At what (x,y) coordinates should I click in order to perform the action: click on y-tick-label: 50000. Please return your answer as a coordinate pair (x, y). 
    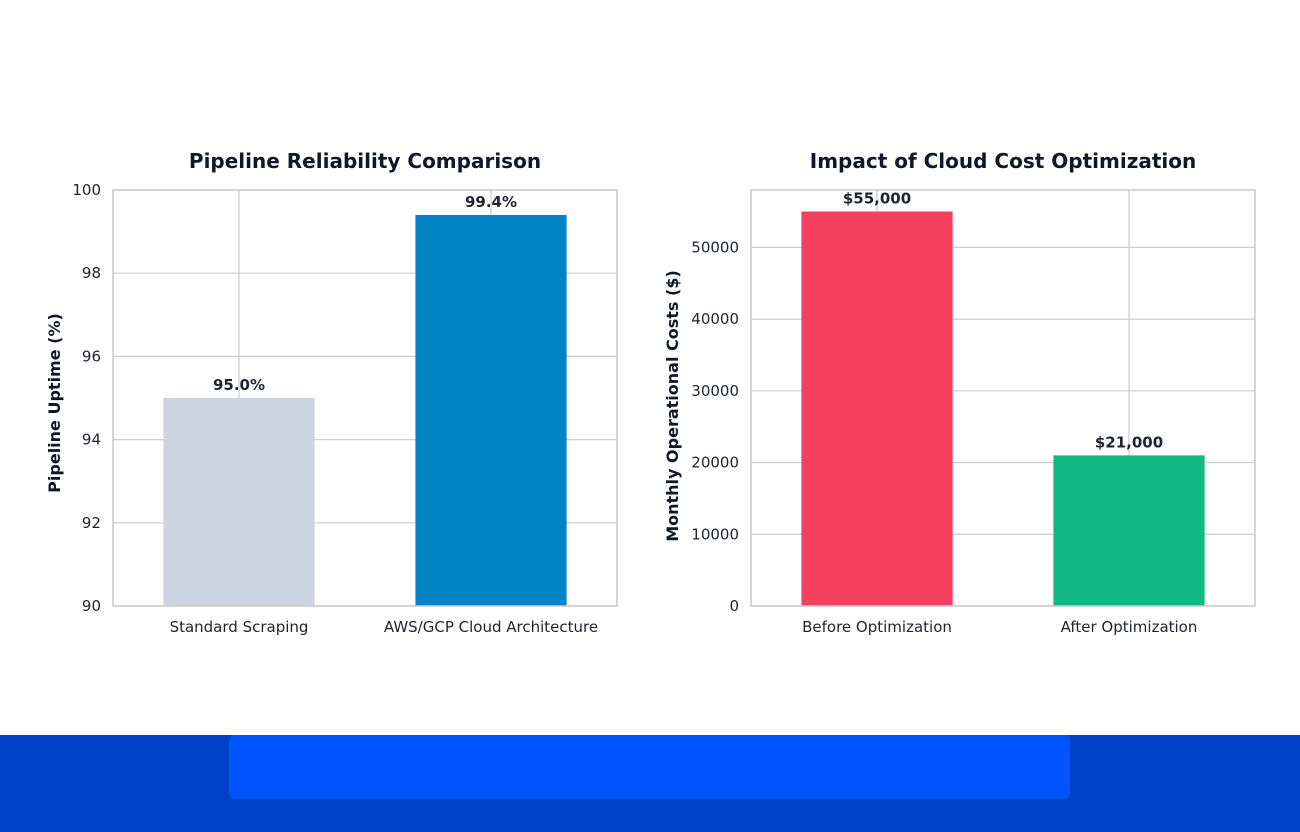
    Looking at the image, I should click on (715, 247).